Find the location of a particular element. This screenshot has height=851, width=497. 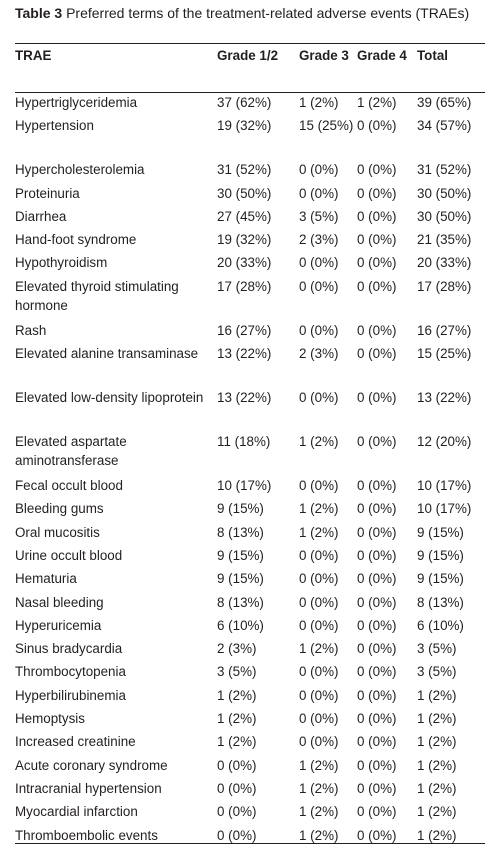

trae-cell: Increased creatinine is located at coordinates (75, 742).